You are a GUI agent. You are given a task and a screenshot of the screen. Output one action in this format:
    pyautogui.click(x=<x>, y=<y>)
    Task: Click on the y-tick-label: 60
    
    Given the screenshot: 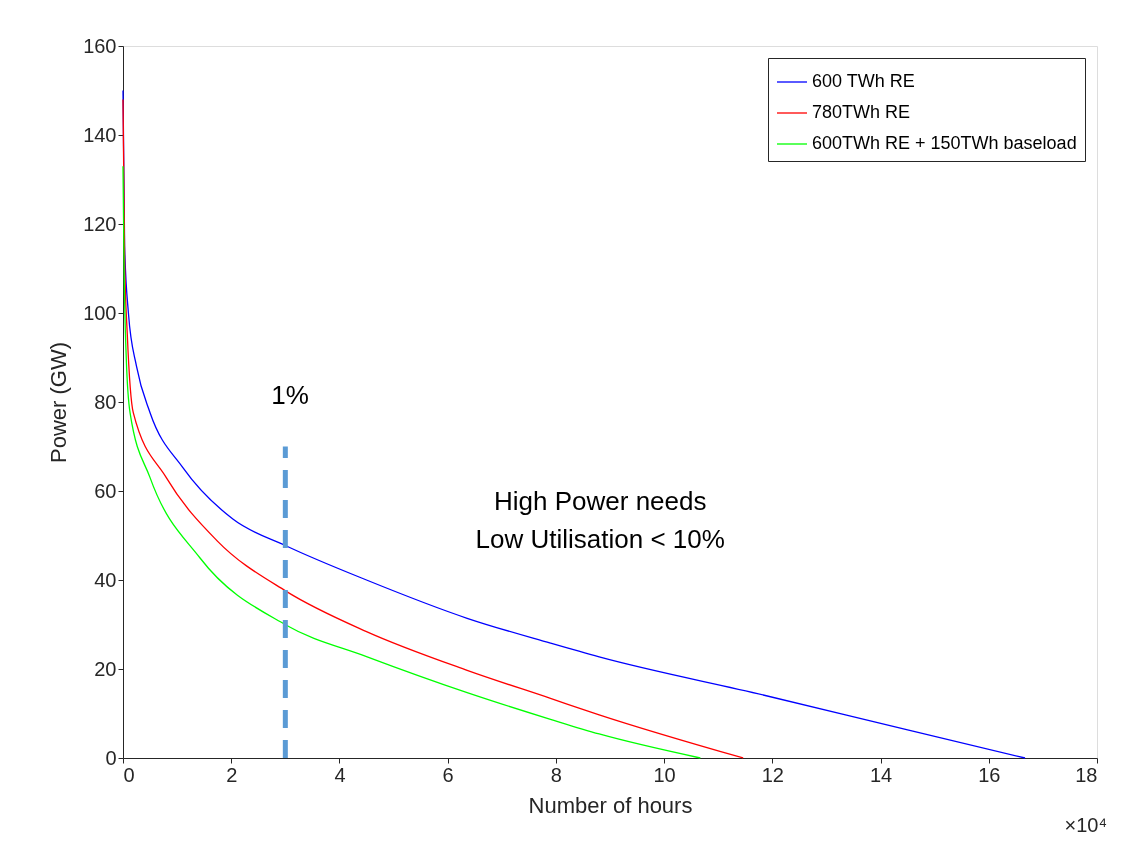 What is the action you would take?
    pyautogui.click(x=105, y=490)
    